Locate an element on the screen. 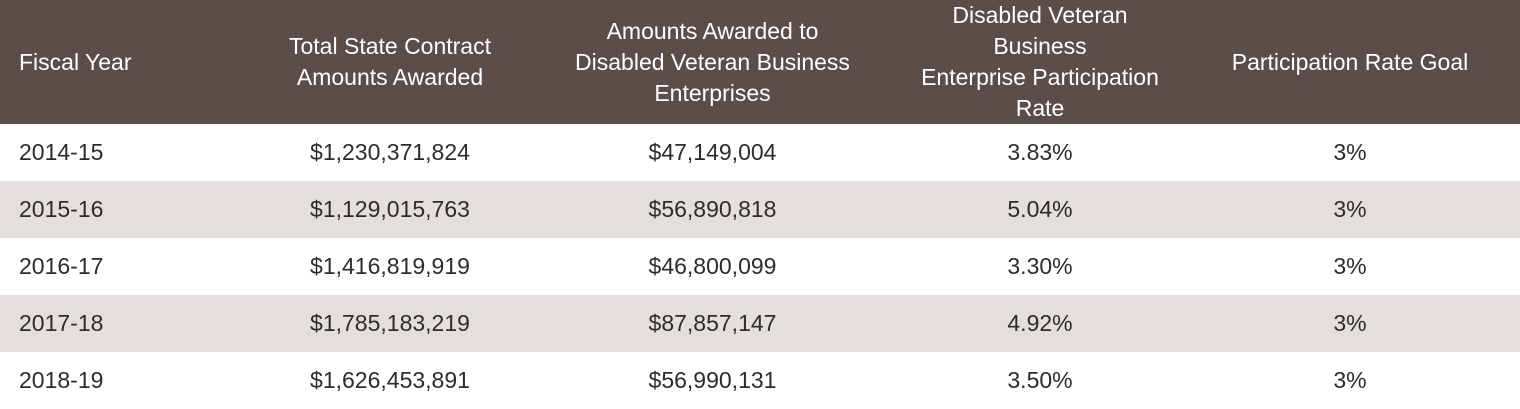 This screenshot has width=1520, height=409. cell-participation-rate: 3.50% is located at coordinates (1040, 380).